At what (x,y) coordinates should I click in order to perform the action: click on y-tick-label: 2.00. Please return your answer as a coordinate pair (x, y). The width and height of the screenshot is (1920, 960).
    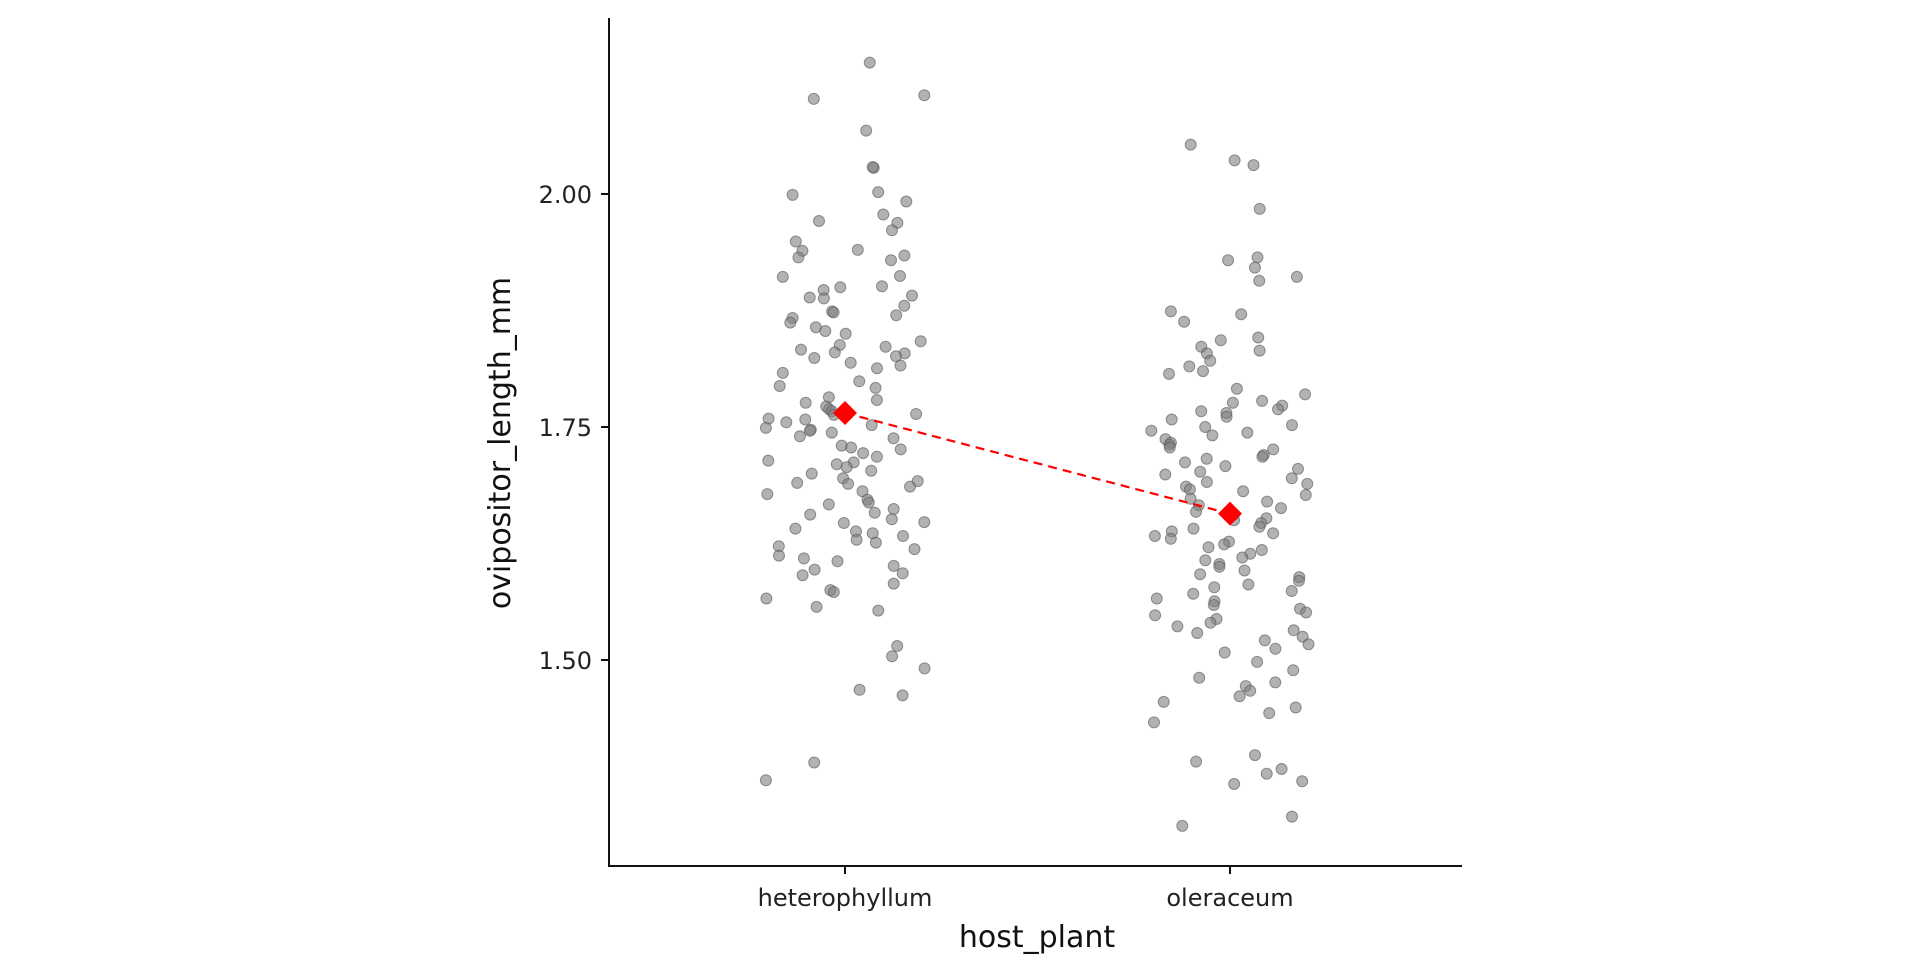
    Looking at the image, I should click on (565, 195).